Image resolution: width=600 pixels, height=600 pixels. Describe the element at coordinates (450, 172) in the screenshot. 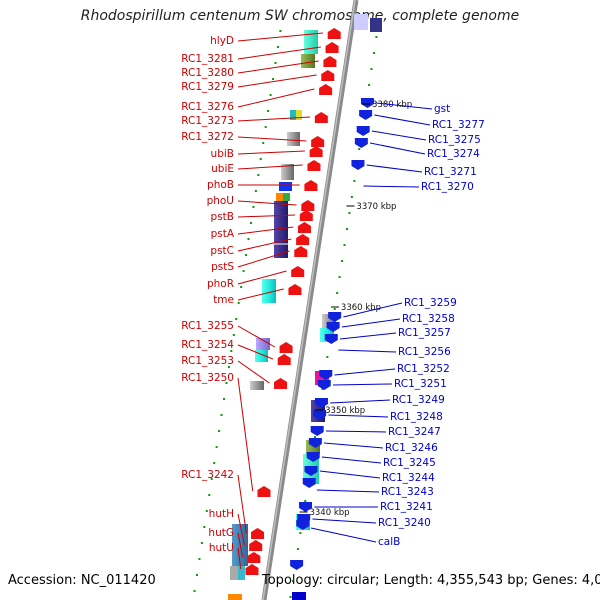

I see `reverse-gene-label: RC1_3271` at that location.